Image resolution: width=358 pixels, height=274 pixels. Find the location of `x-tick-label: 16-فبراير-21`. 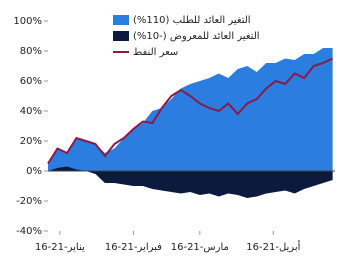

x-tick-label: 16-فبراير-21 is located at coordinates (133, 247).